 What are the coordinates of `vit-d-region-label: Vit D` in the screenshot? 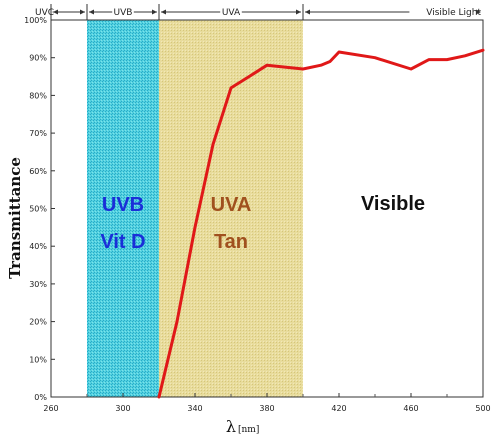 It's located at (122, 242).